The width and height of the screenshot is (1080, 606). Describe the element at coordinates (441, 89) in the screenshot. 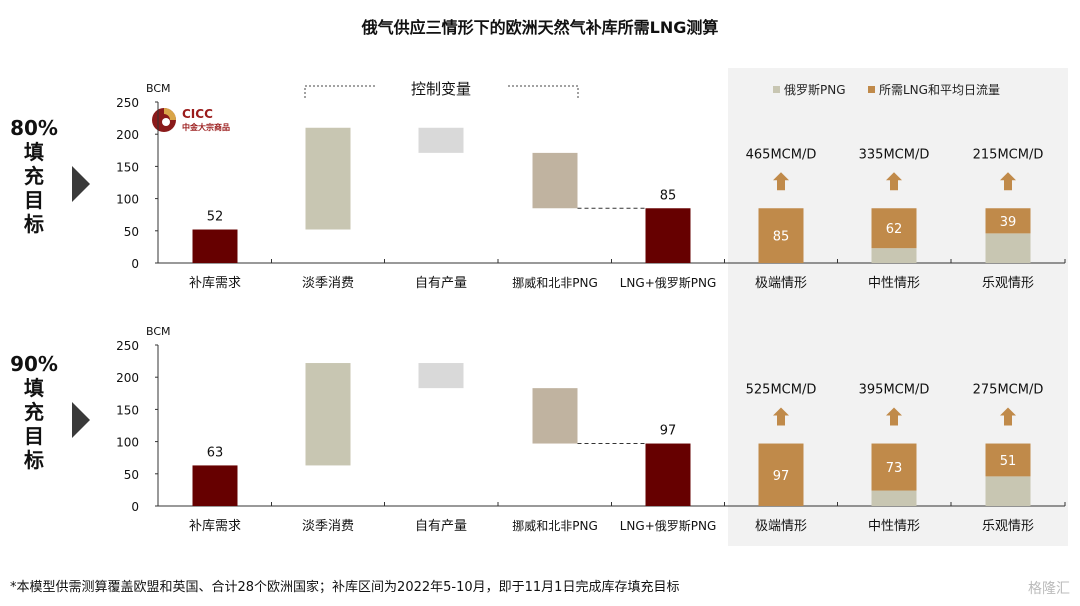

I see `control-variable-label: 控制变量` at that location.